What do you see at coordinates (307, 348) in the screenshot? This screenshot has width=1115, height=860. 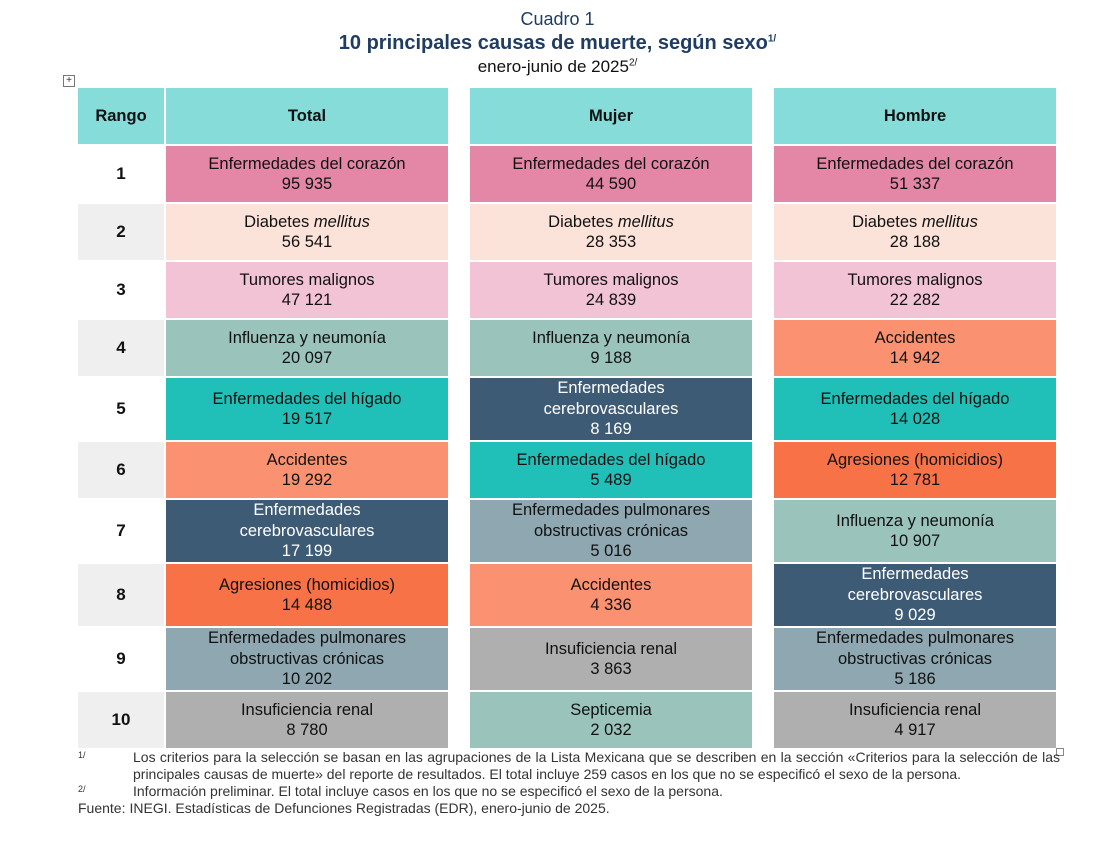 I see `total-cell-4: Influenza y neumonía 20 097` at bounding box center [307, 348].